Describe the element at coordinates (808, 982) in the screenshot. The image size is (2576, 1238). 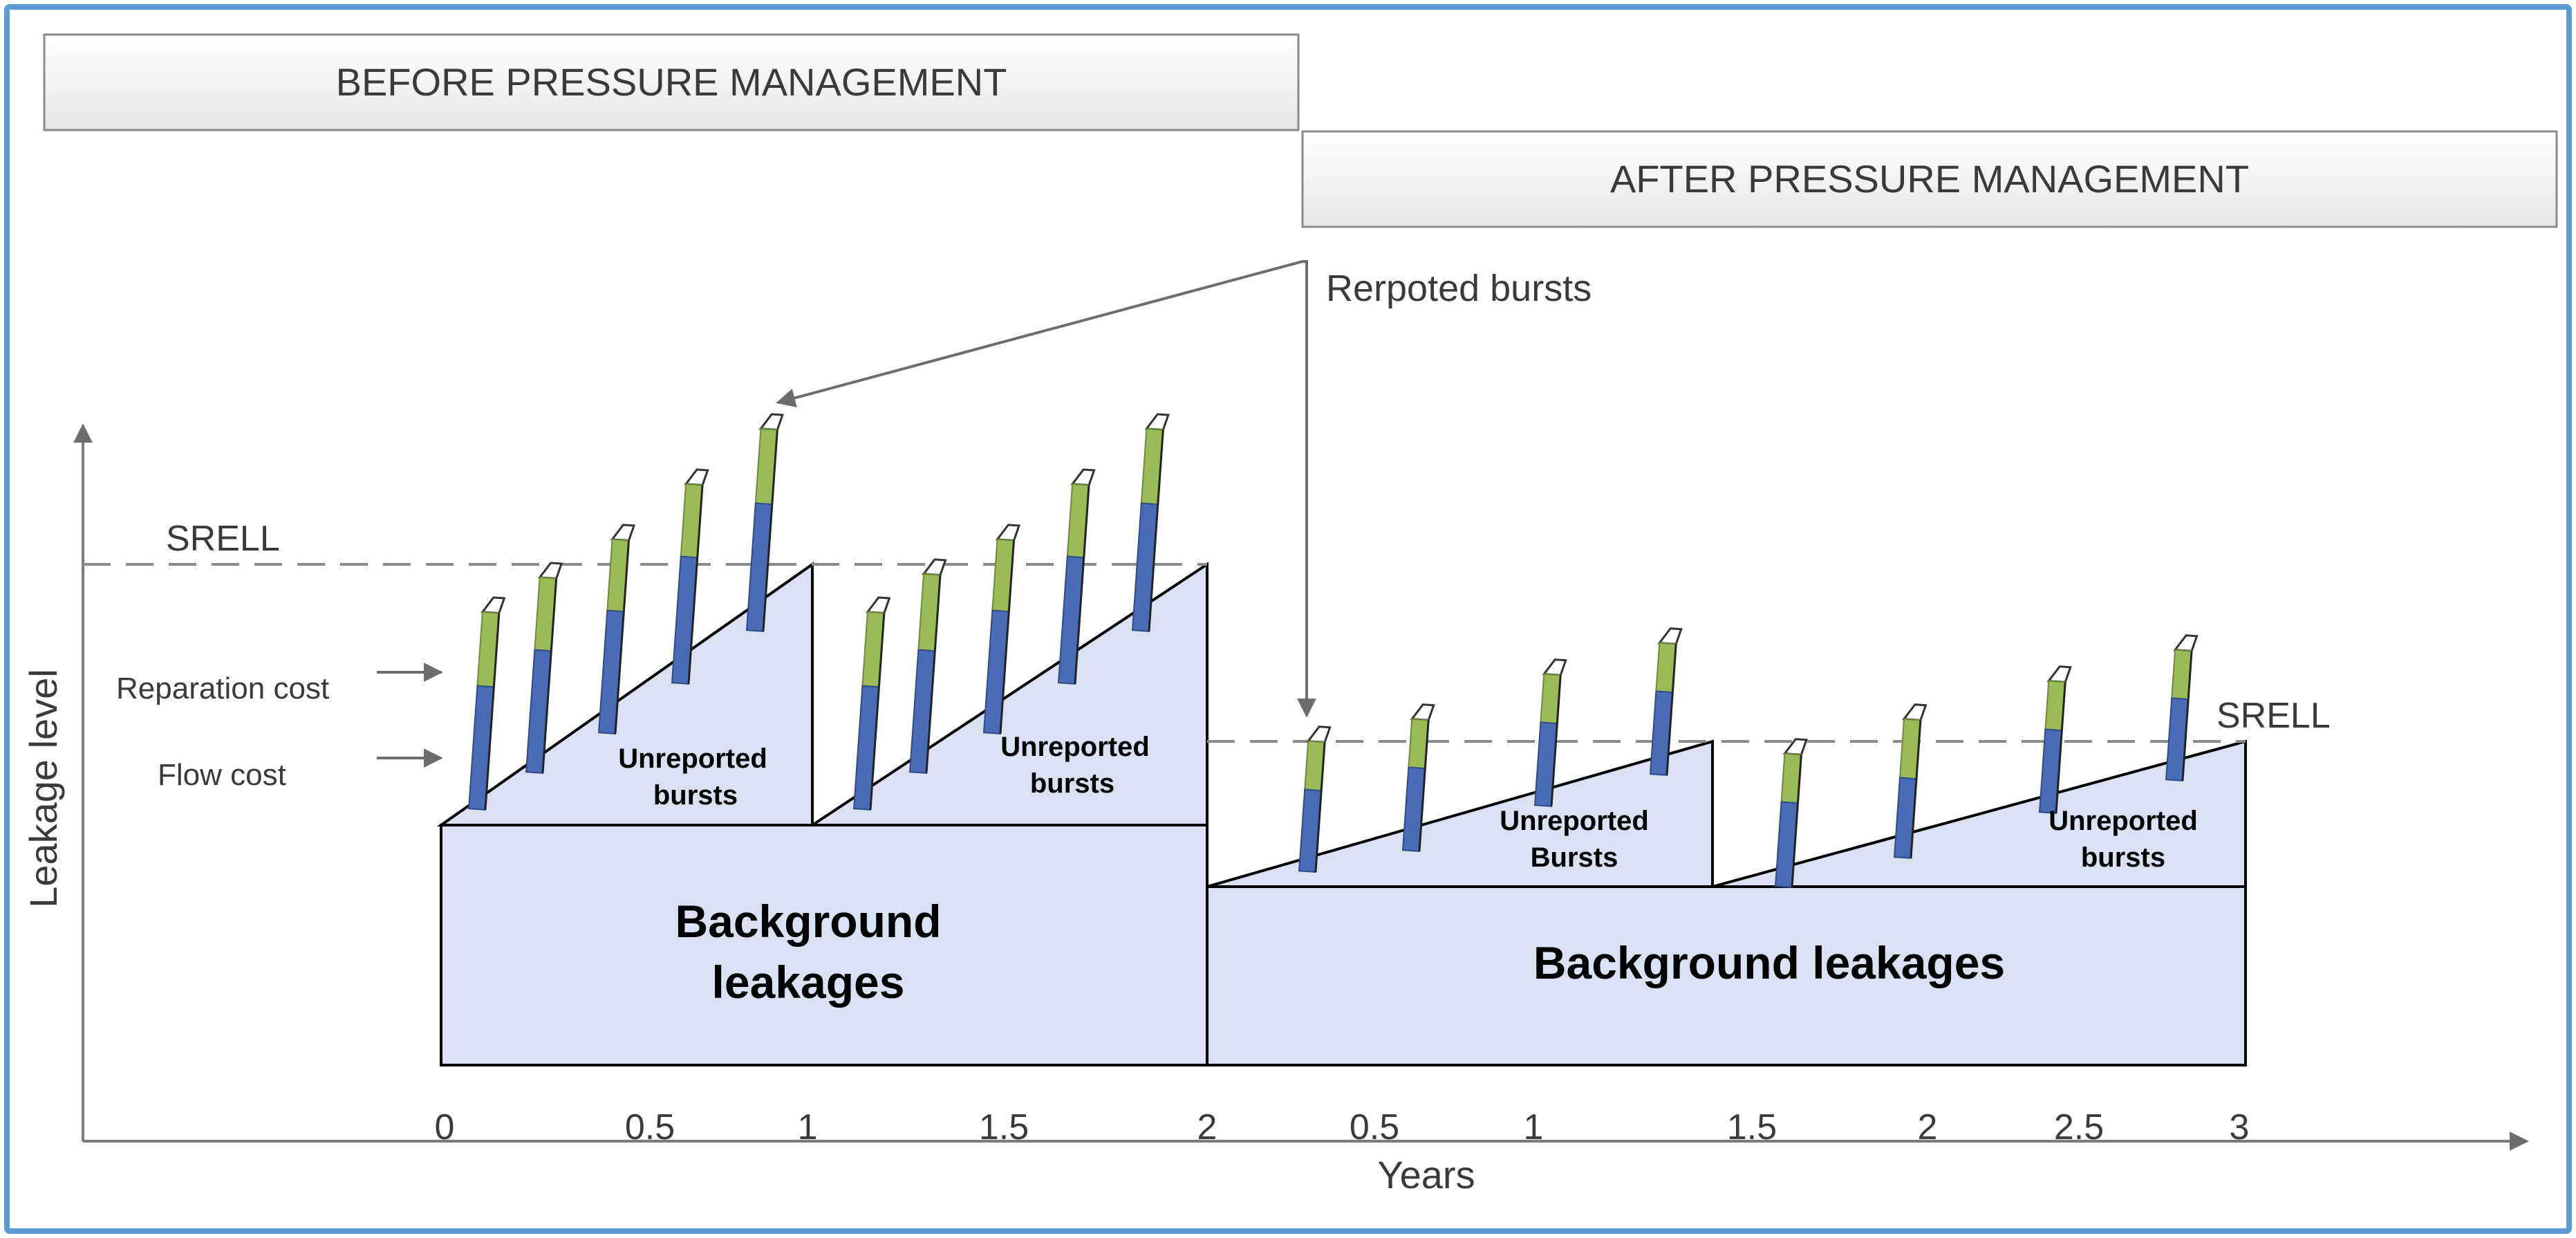
I see `background-before-line2: leakages` at that location.